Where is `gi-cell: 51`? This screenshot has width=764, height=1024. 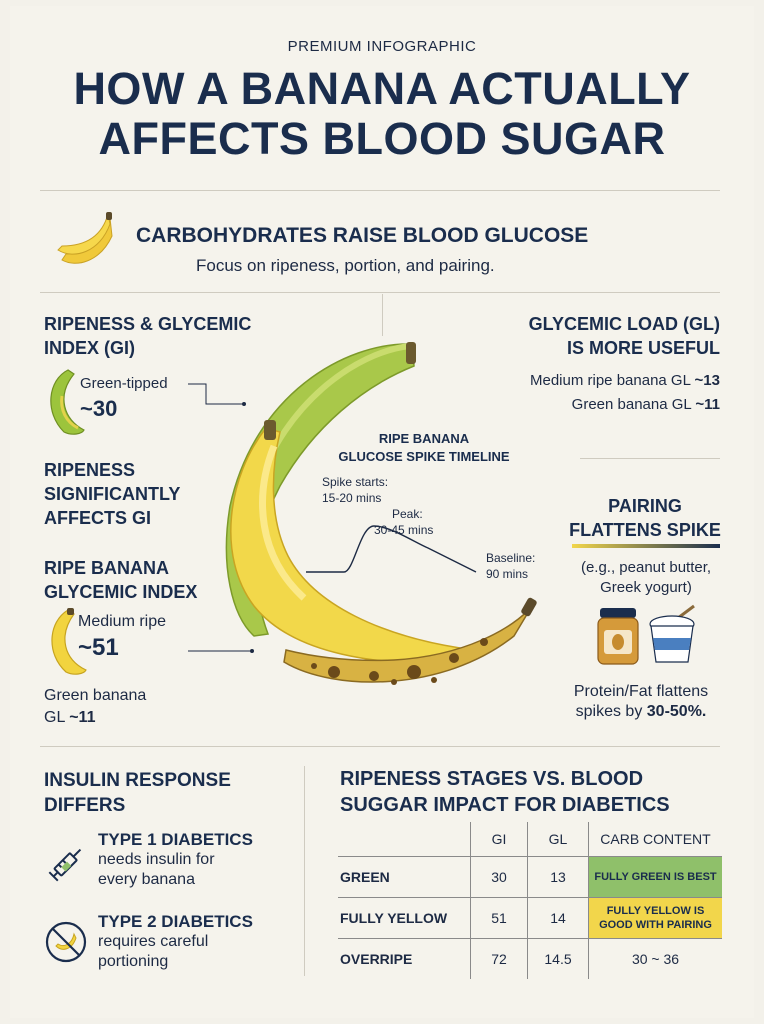
gi-cell: 51 is located at coordinates (499, 918).